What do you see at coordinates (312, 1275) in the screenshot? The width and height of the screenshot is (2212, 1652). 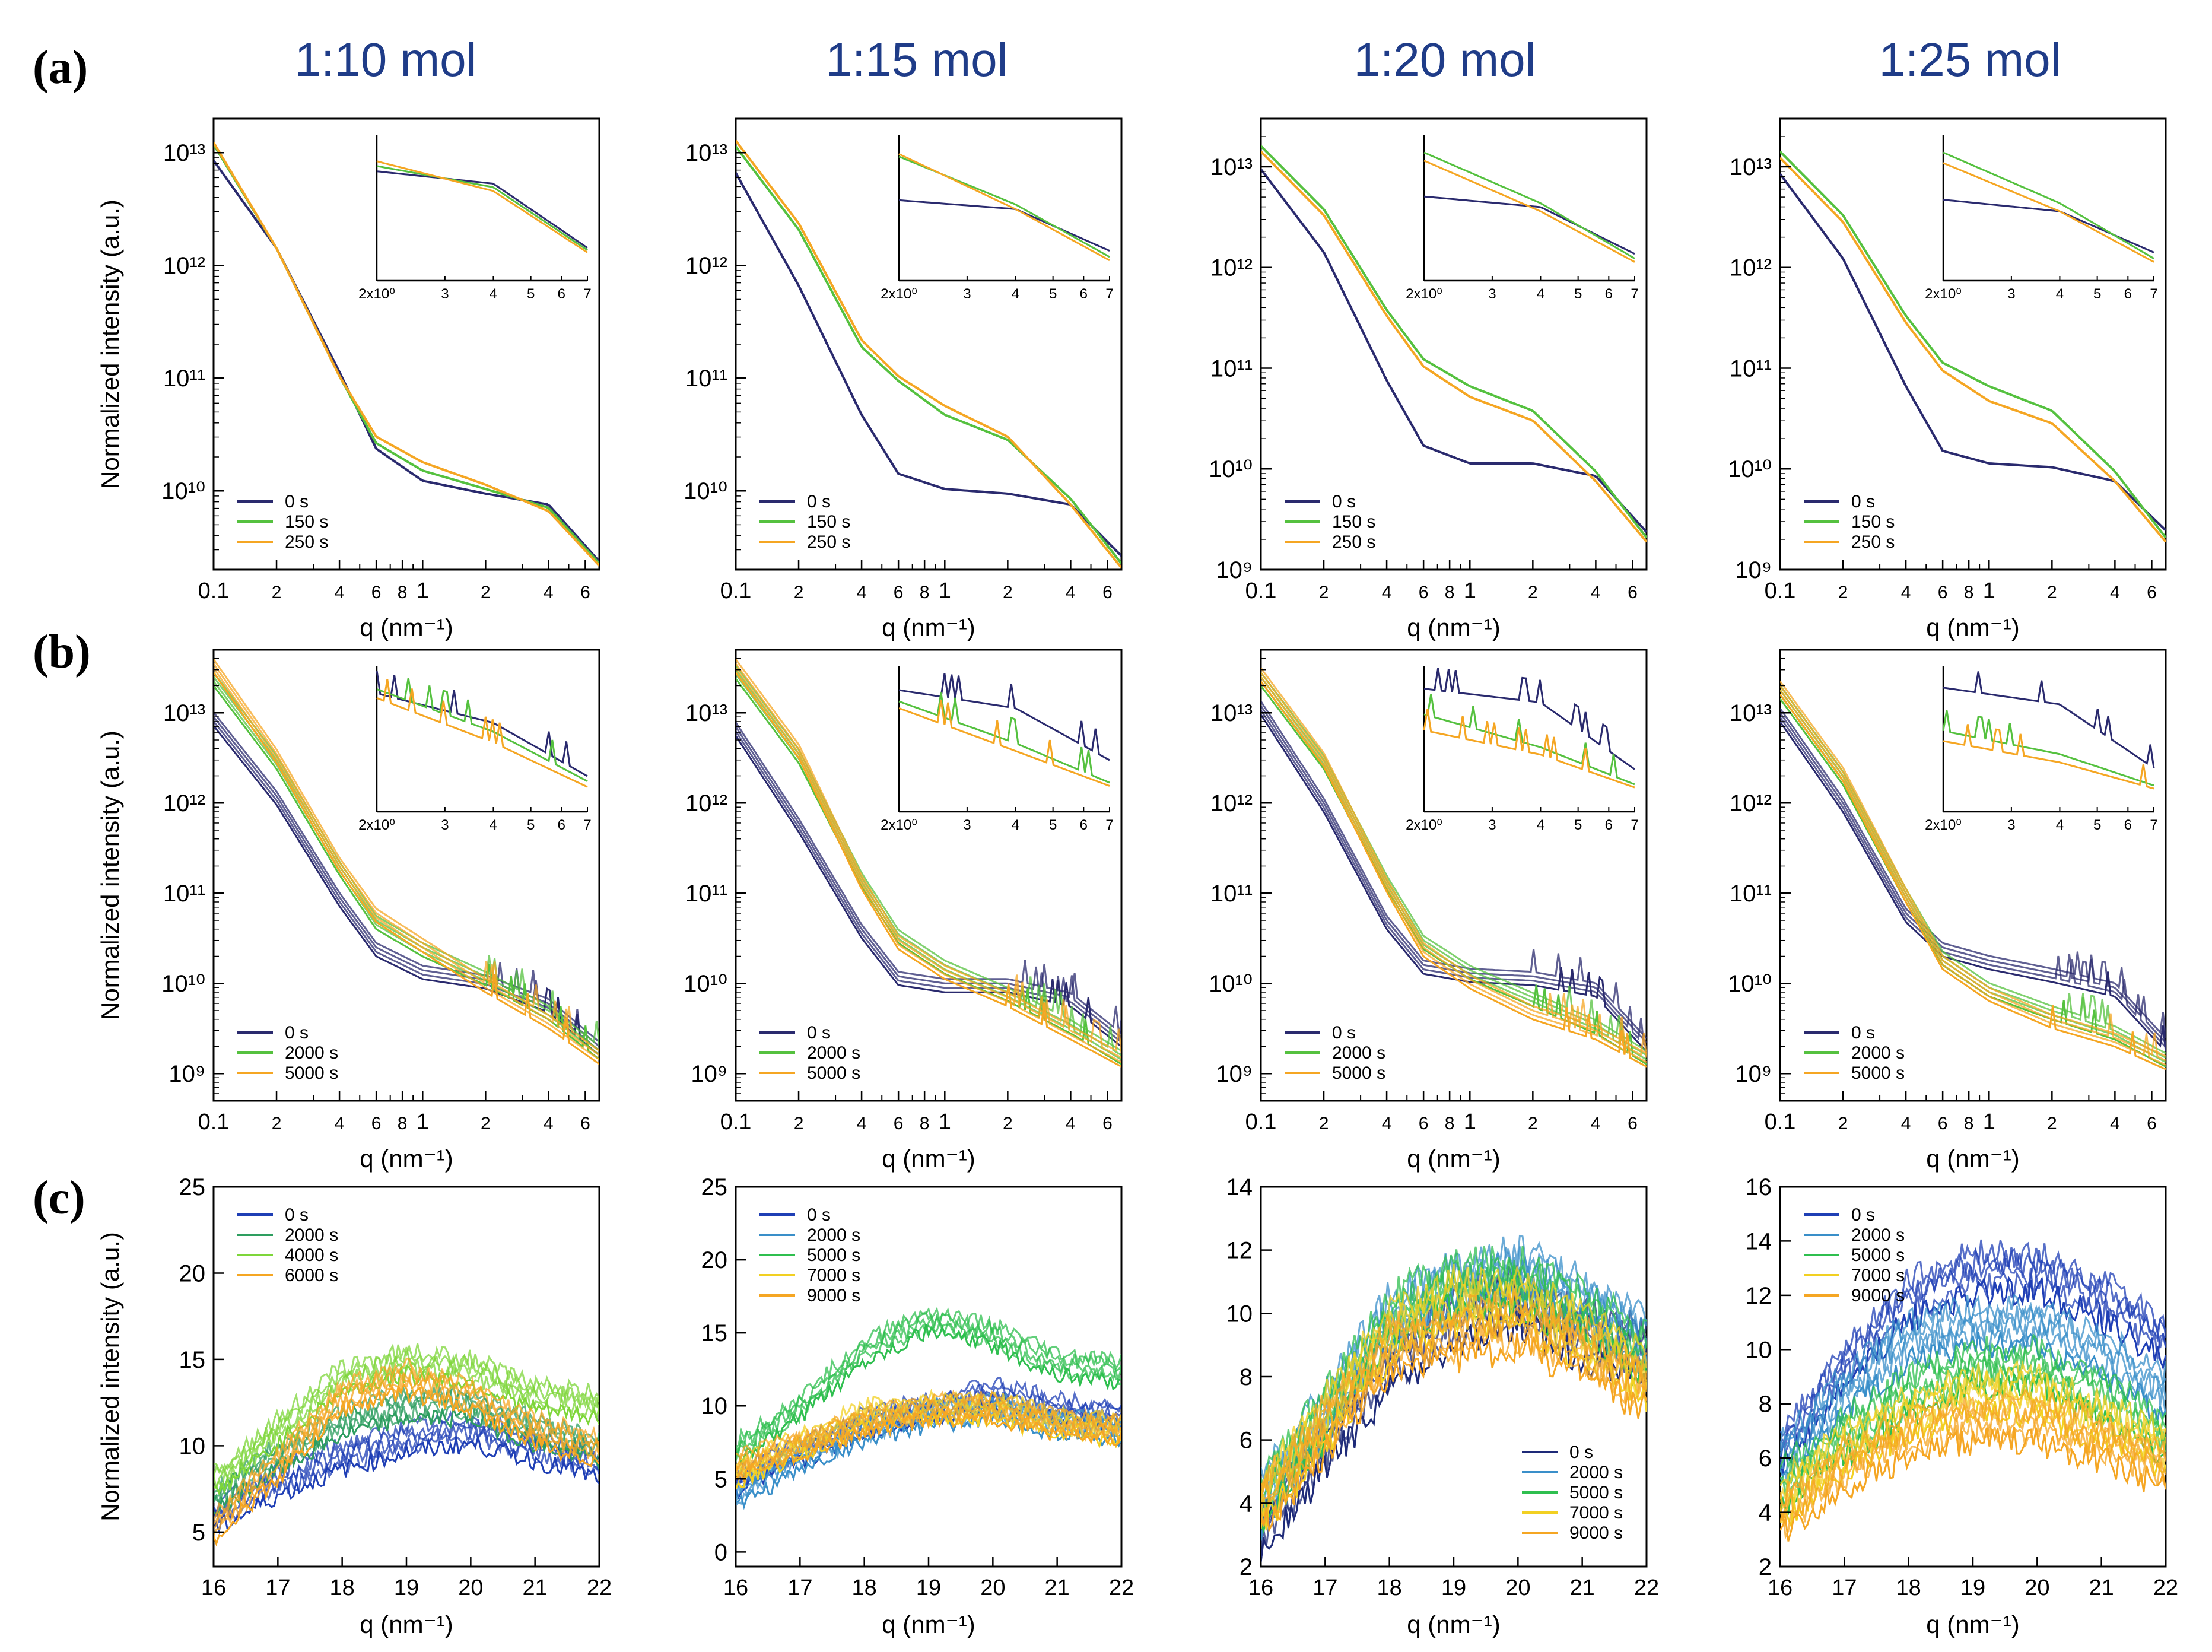 I see `legend-label: 6000 s` at bounding box center [312, 1275].